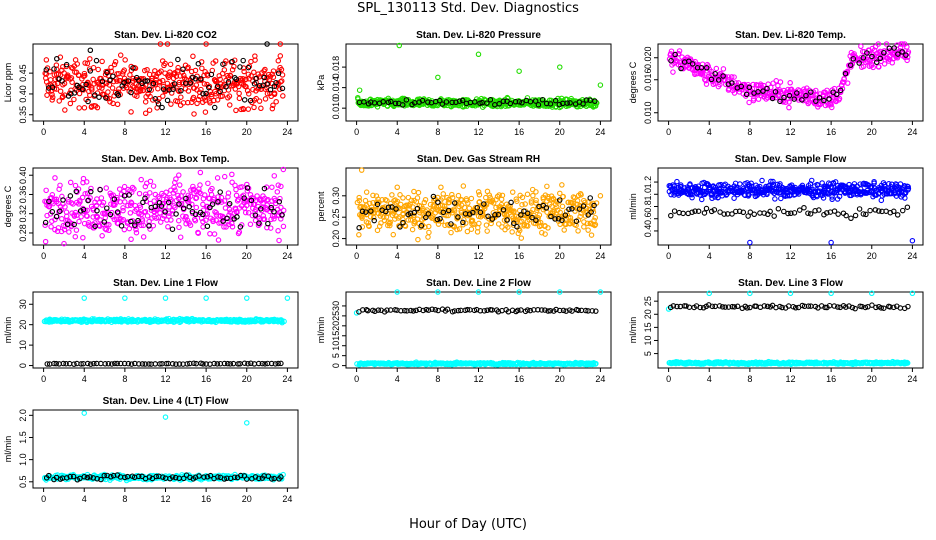  What do you see at coordinates (206, 379) in the screenshot?
I see `x-tick-label: 16` at bounding box center [206, 379].